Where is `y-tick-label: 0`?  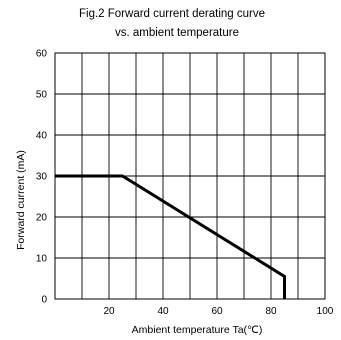
y-tick-label: 0 is located at coordinates (44, 300).